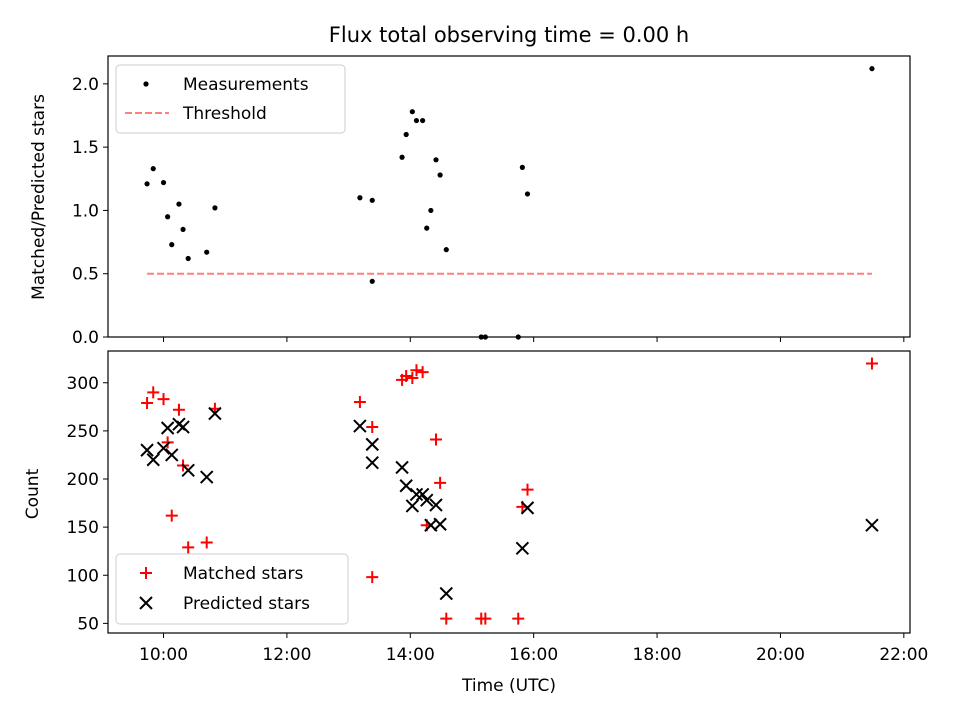 The width and height of the screenshot is (960, 720). I want to click on bottom-legend-box, so click(232, 589).